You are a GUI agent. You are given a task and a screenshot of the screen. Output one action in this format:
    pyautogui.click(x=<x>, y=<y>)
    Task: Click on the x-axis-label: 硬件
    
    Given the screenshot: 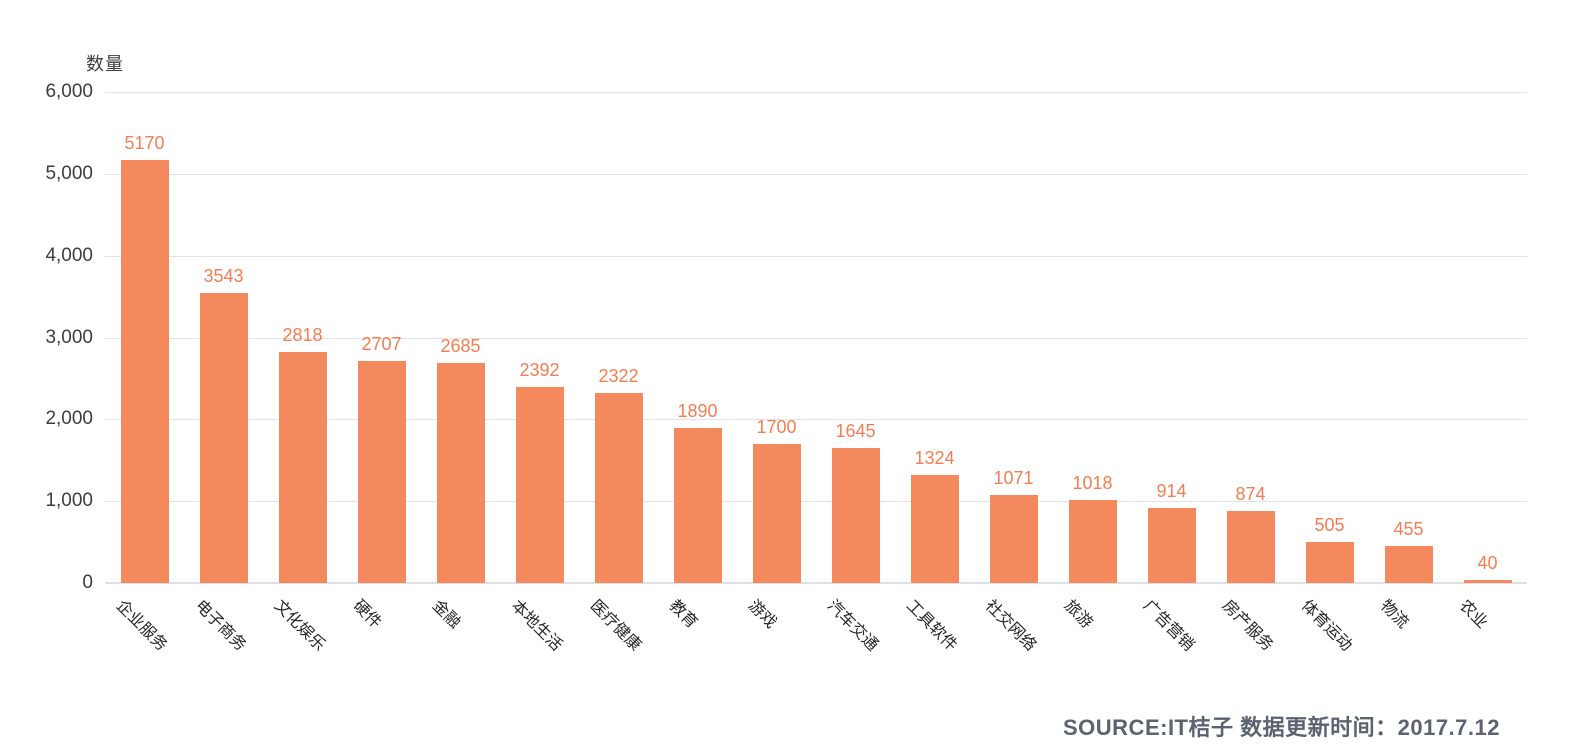 What is the action you would take?
    pyautogui.click(x=366, y=614)
    